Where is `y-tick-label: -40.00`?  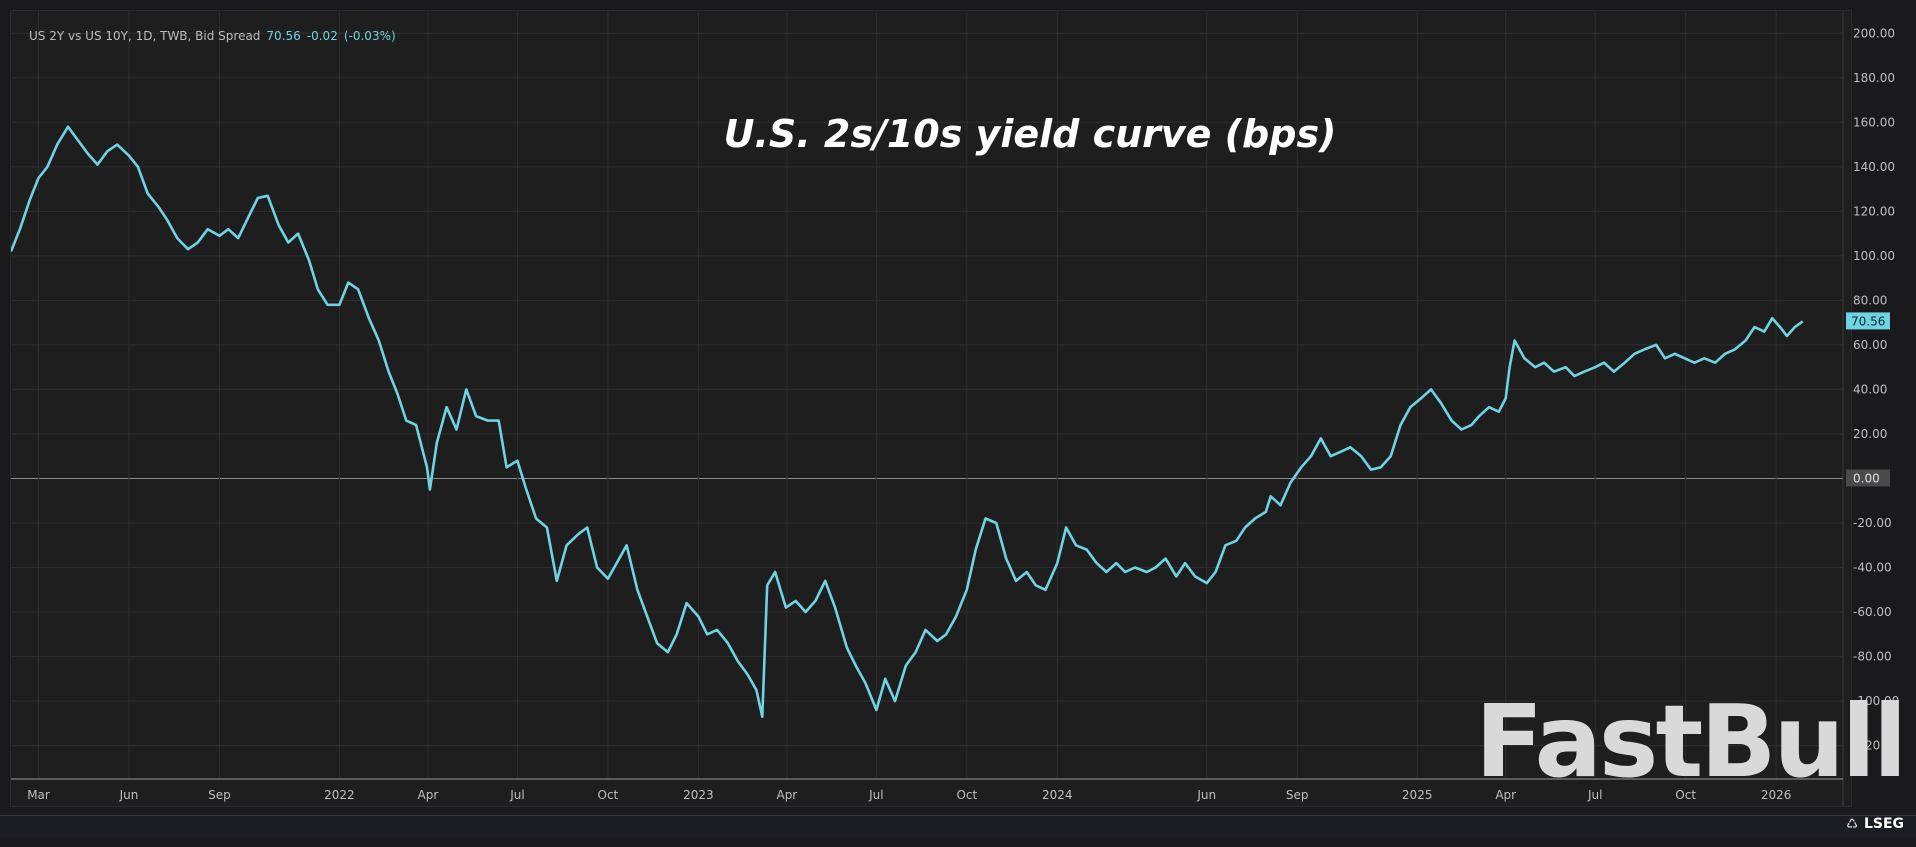 y-tick-label: -40.00 is located at coordinates (1872, 568).